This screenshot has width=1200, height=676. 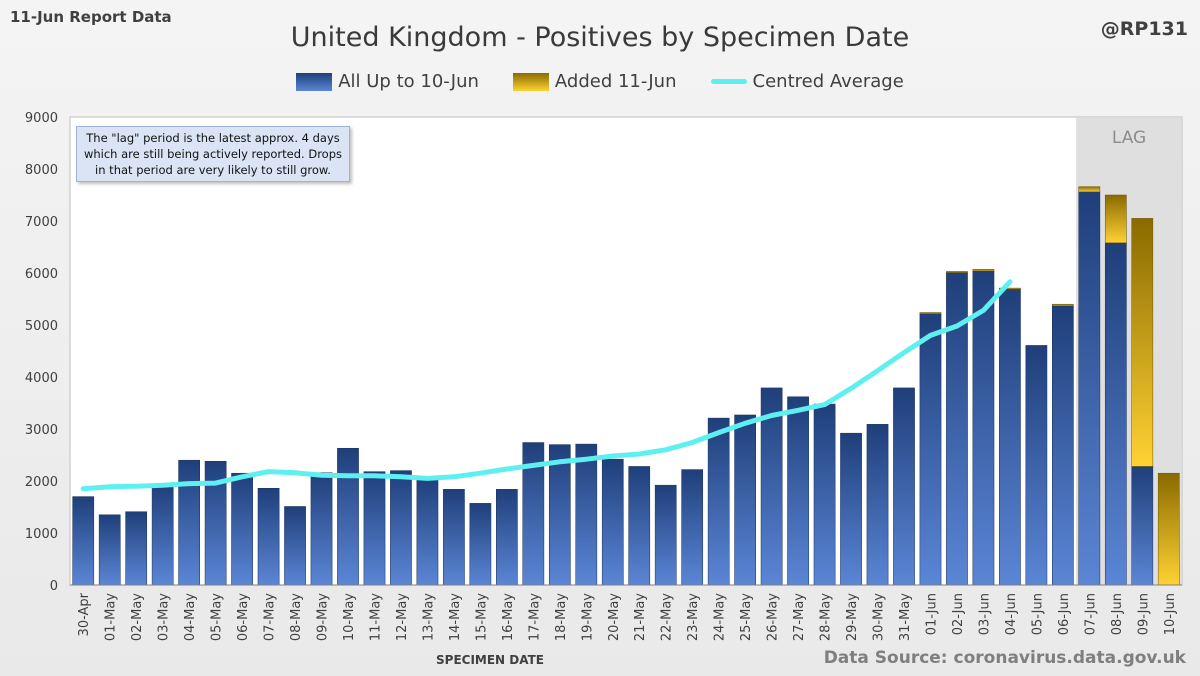 What do you see at coordinates (773, 617) in the screenshot?
I see `x-tick-label: 26-May` at bounding box center [773, 617].